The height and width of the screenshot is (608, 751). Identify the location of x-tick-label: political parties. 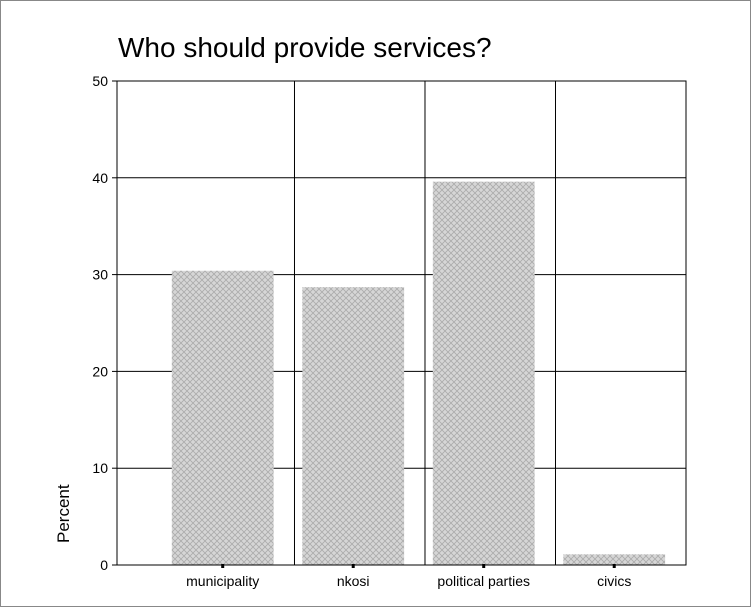
(483, 581).